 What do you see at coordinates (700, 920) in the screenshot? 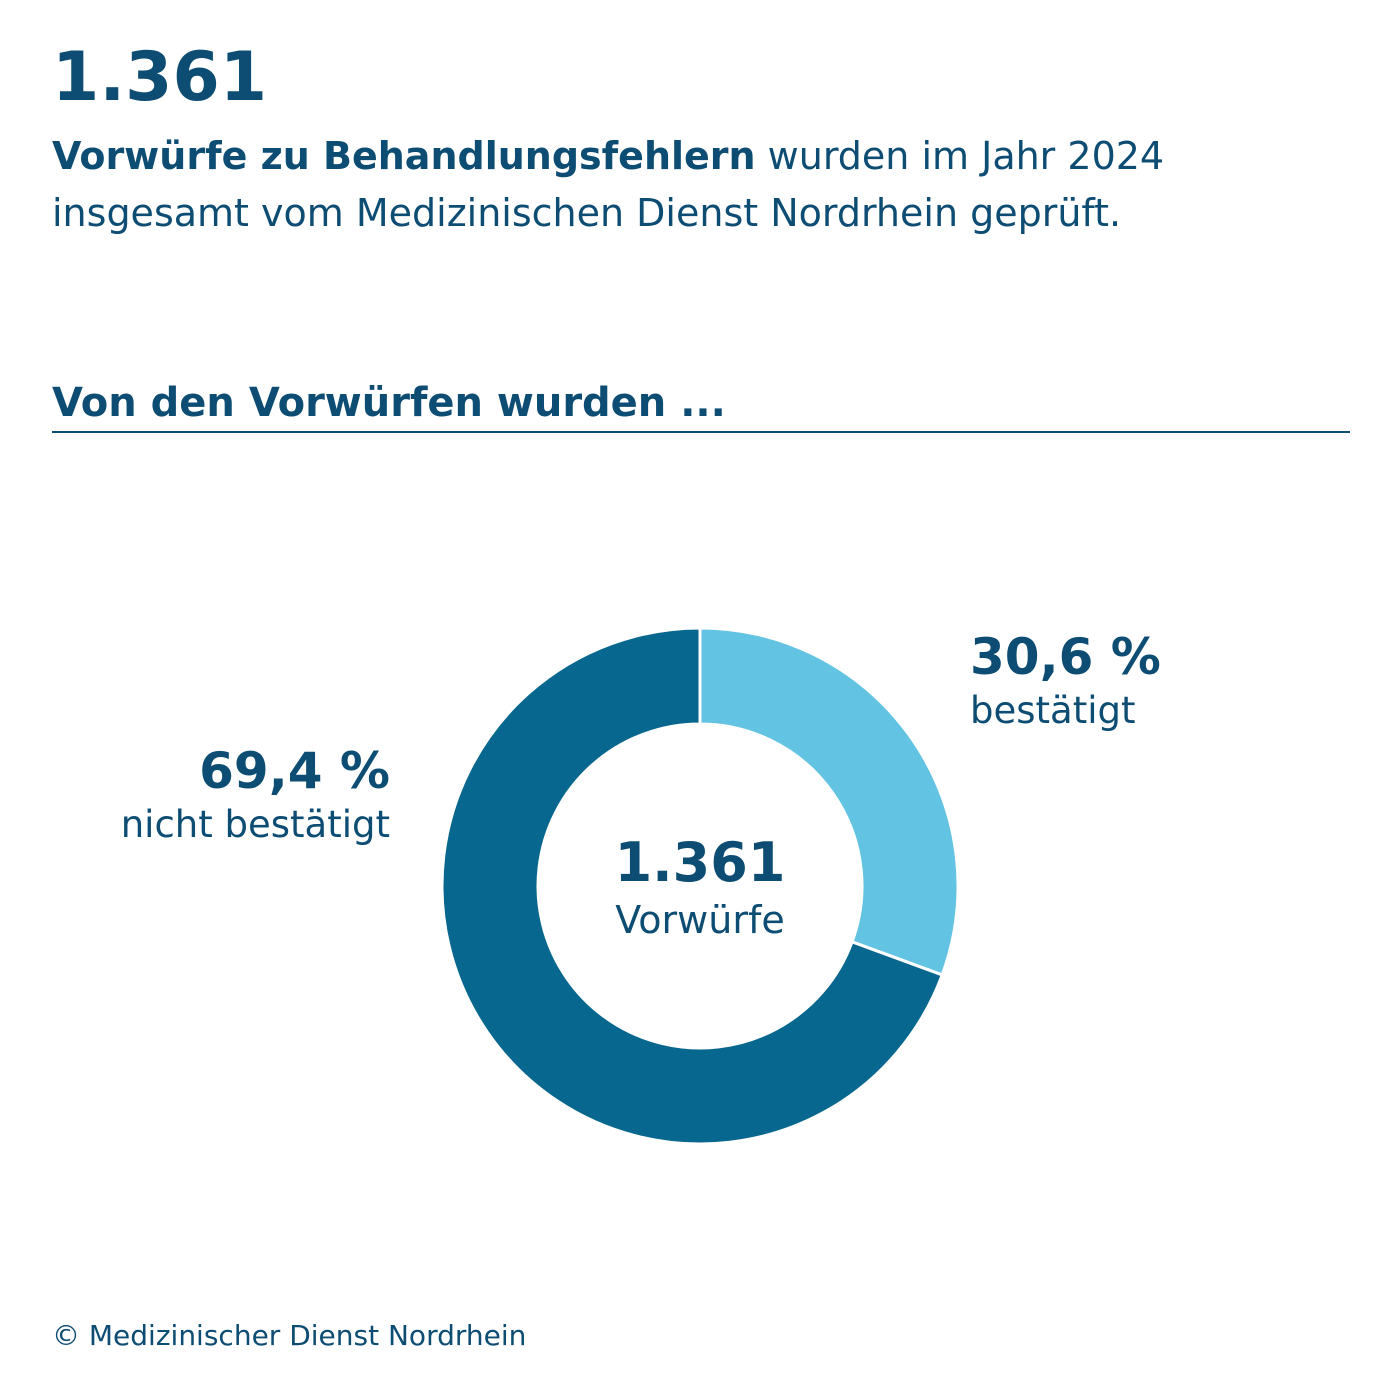
I see `donut-center-caption: Vorwürfe` at bounding box center [700, 920].